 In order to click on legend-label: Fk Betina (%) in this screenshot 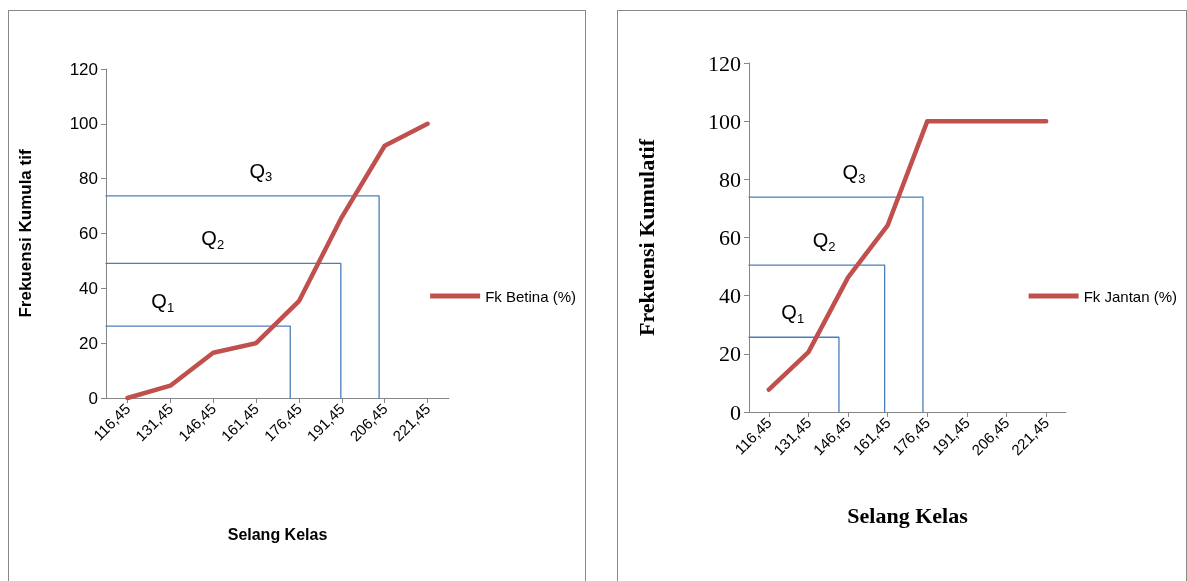, I will do `click(530, 296)`.